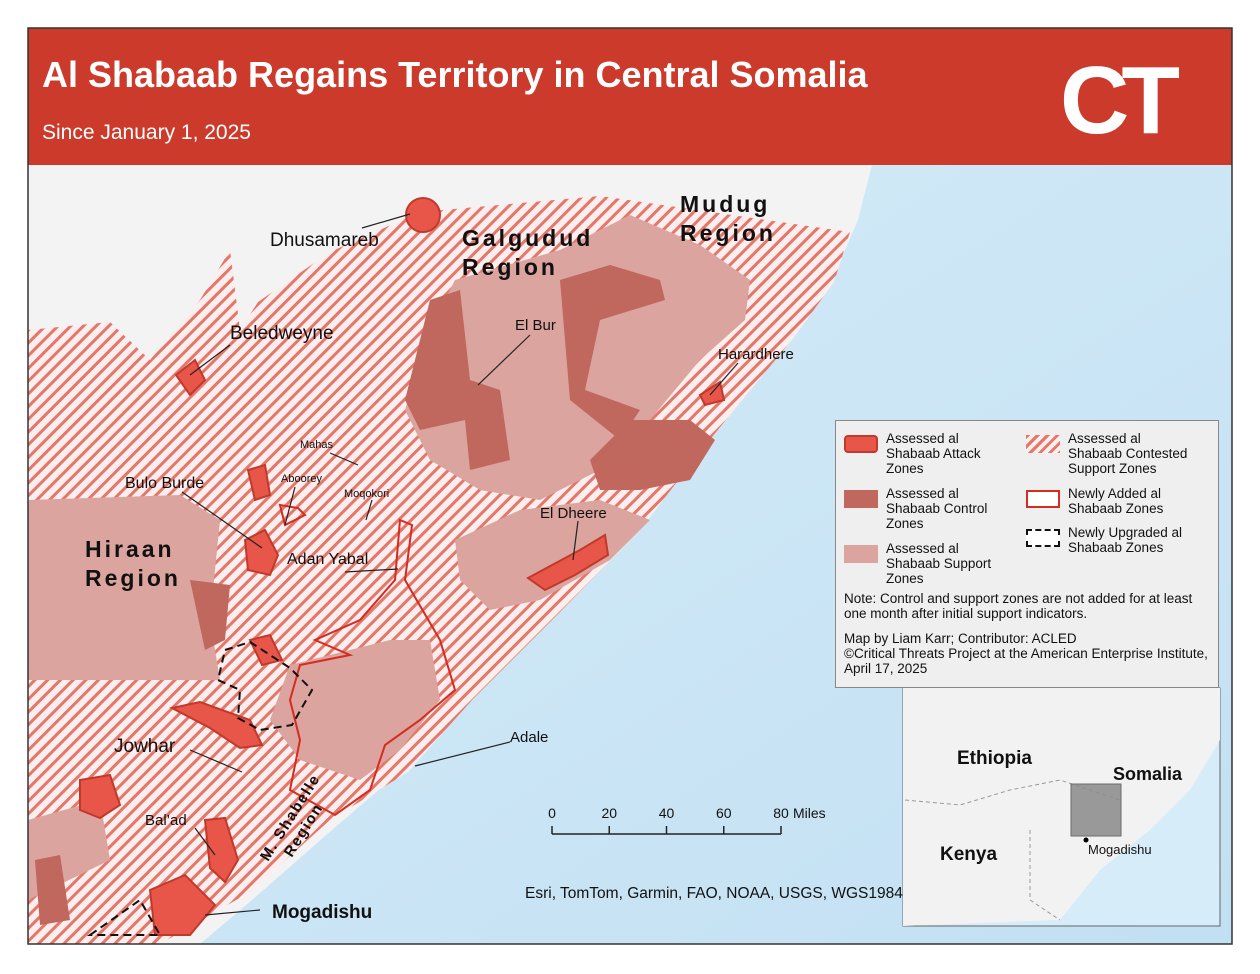 Image resolution: width=1260 pixels, height=974 pixels. What do you see at coordinates (324, 240) in the screenshot?
I see `place-label: Dhusamareb` at bounding box center [324, 240].